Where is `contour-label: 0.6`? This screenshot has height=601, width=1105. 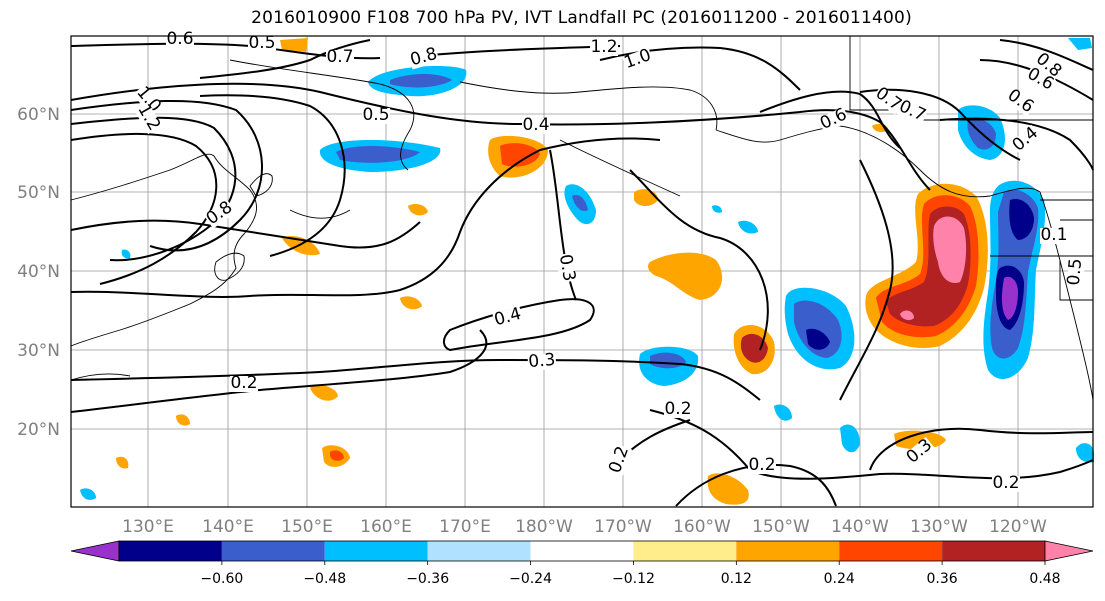
contour-label: 0.6 is located at coordinates (179, 39).